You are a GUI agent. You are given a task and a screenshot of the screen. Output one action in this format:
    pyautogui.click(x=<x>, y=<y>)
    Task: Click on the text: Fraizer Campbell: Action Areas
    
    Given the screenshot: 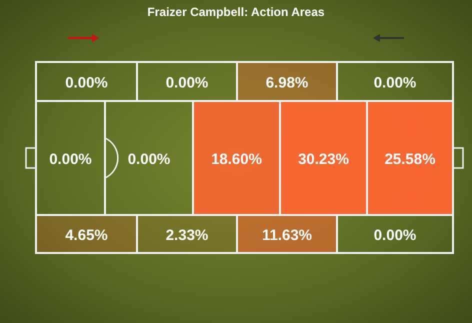 What is the action you would take?
    pyautogui.click(x=236, y=12)
    